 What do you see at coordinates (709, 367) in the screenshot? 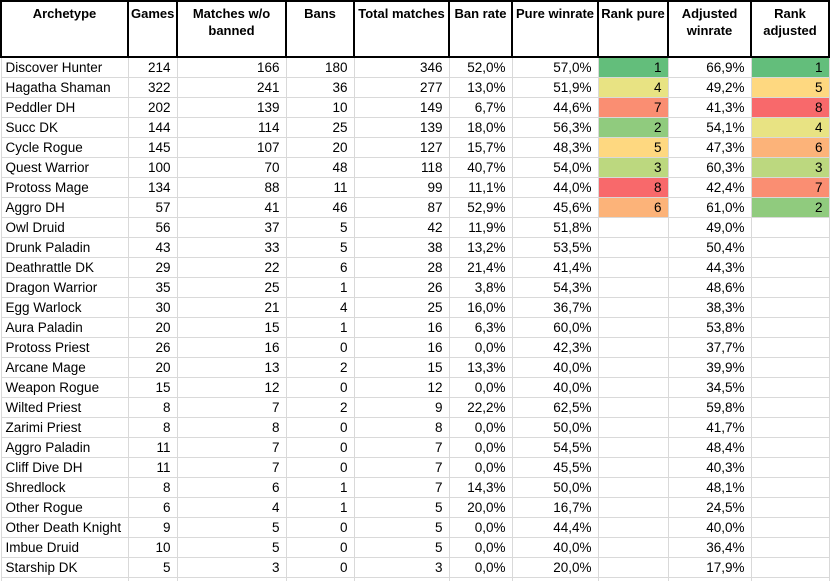
I see `cell-adjusted_winrate: 39,9%` at bounding box center [709, 367].